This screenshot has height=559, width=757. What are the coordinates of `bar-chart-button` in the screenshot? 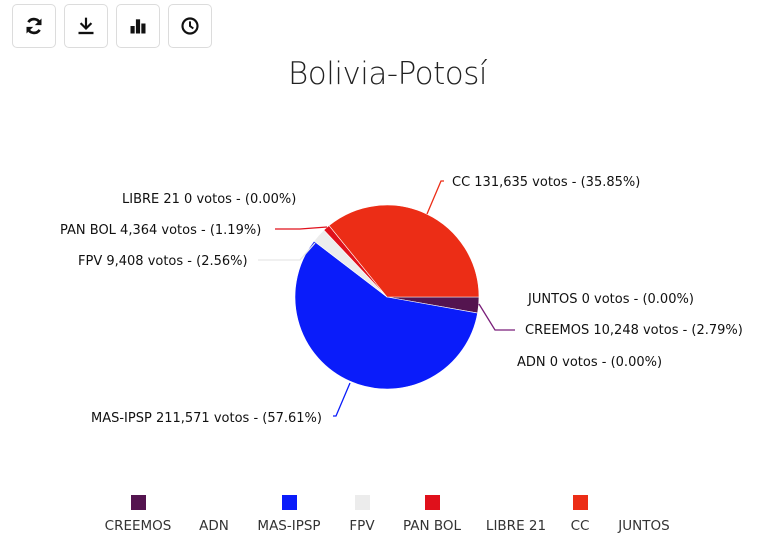 It's located at (138, 26).